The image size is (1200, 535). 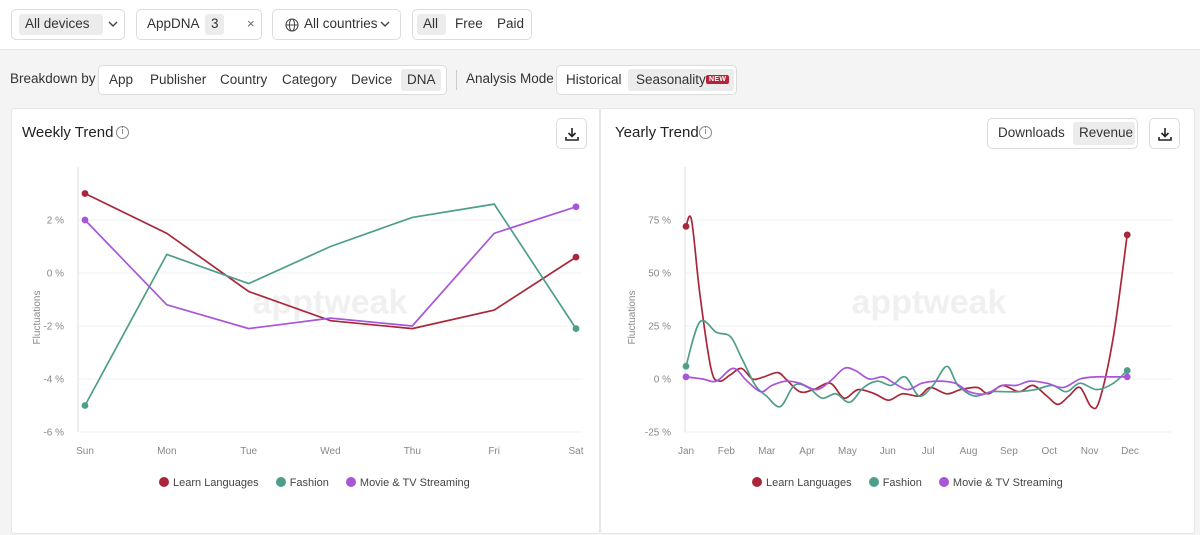 I want to click on analysis-mode-options: Historical Seasonality NEW, so click(x=646, y=80).